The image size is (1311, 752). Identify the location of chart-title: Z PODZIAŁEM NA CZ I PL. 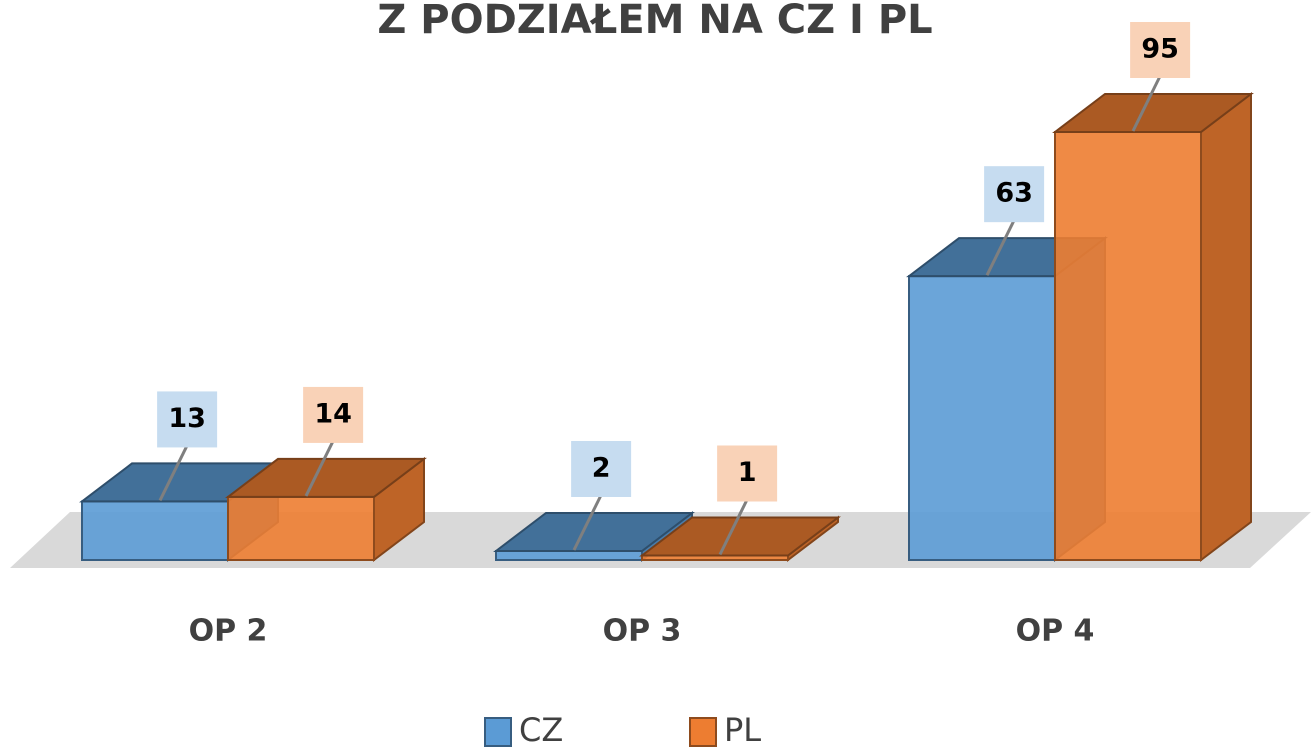
(654, 21).